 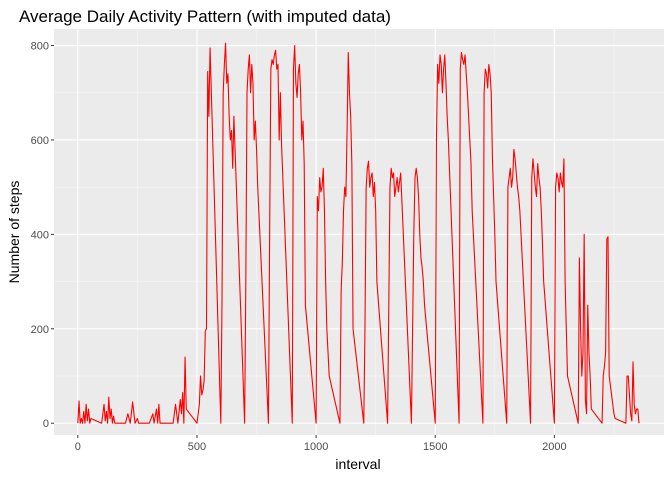 I want to click on y-axis: 0 200 400 600 800, so click(x=42, y=235).